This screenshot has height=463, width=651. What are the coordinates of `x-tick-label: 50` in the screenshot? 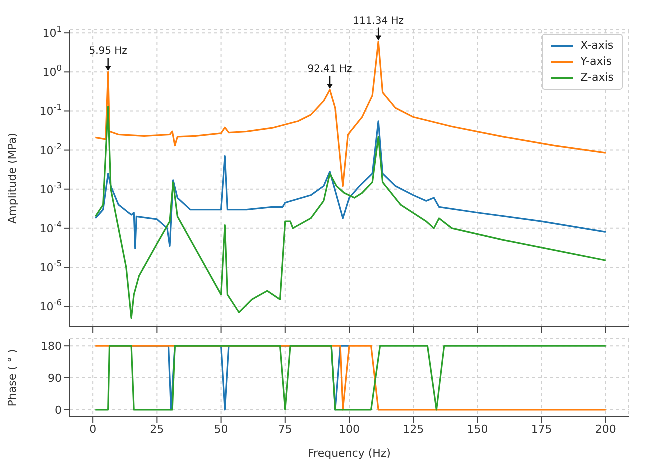 It's located at (221, 429).